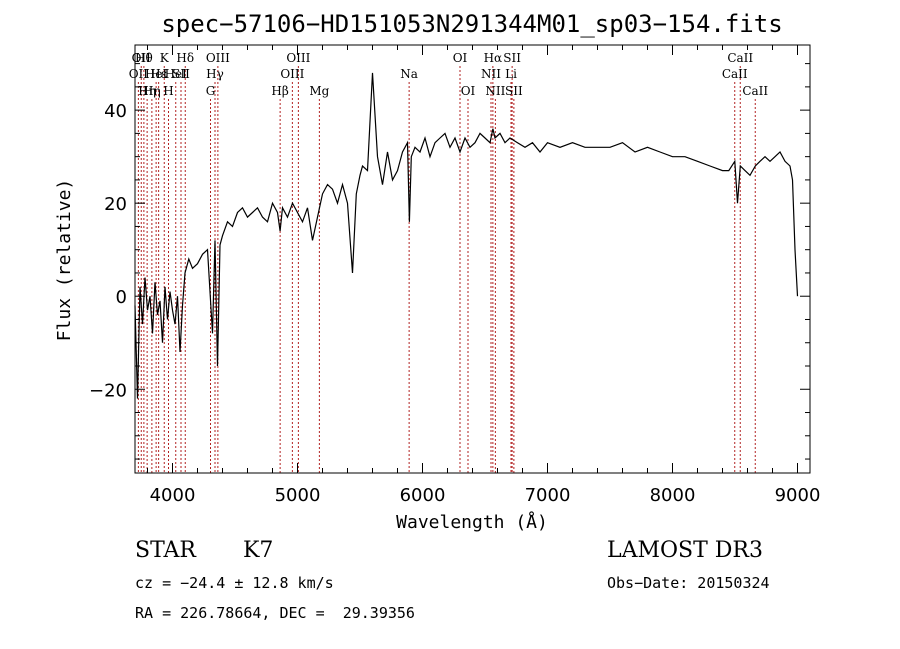 Image resolution: width=900 pixels, height=649 pixels. I want to click on y-tick-label-1: 0, so click(121, 297).